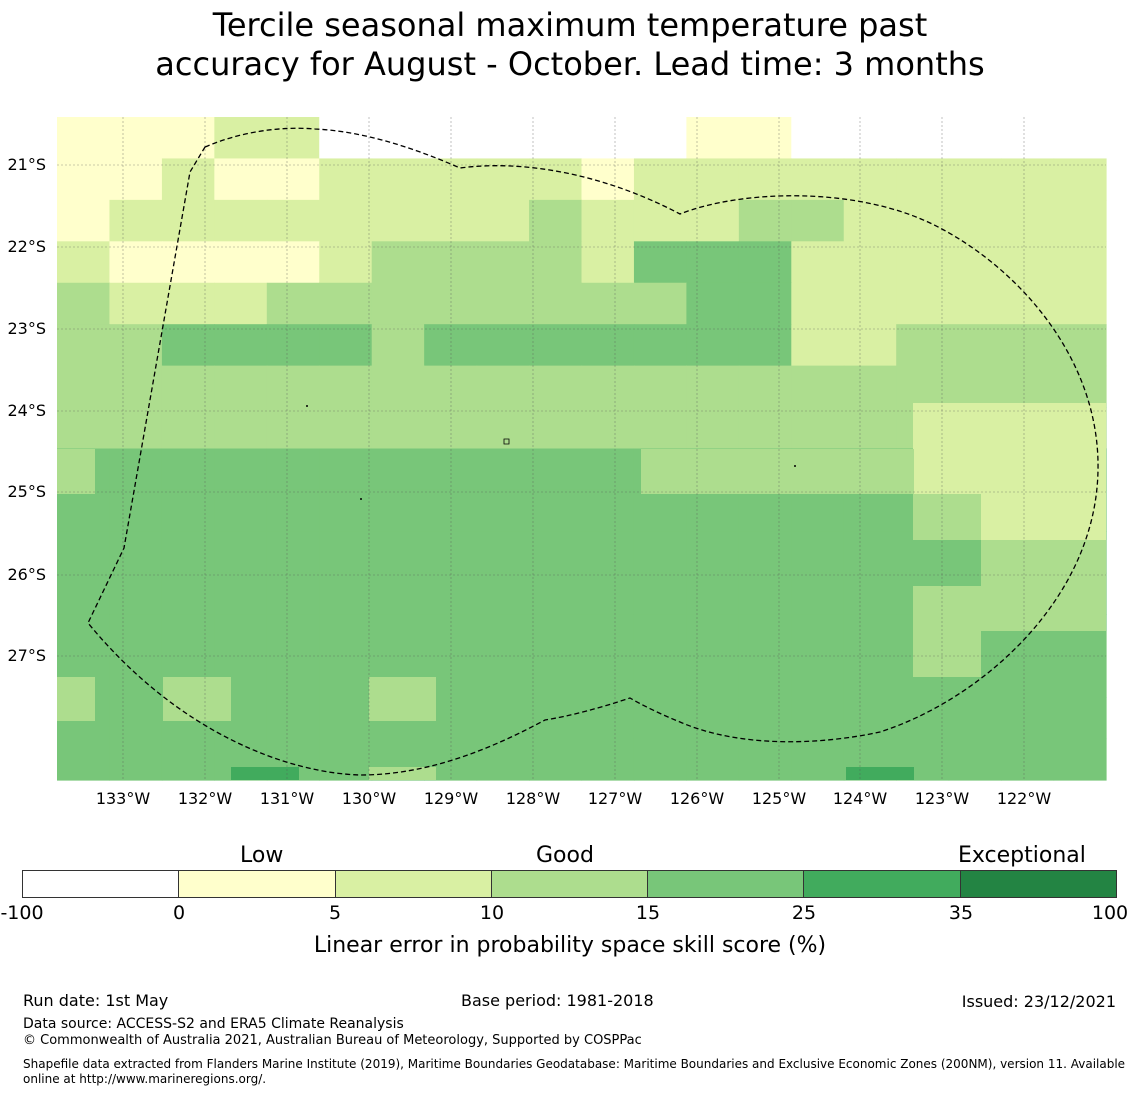  I want to click on legend-category-exceptional: Exceptional, so click(1022, 855).